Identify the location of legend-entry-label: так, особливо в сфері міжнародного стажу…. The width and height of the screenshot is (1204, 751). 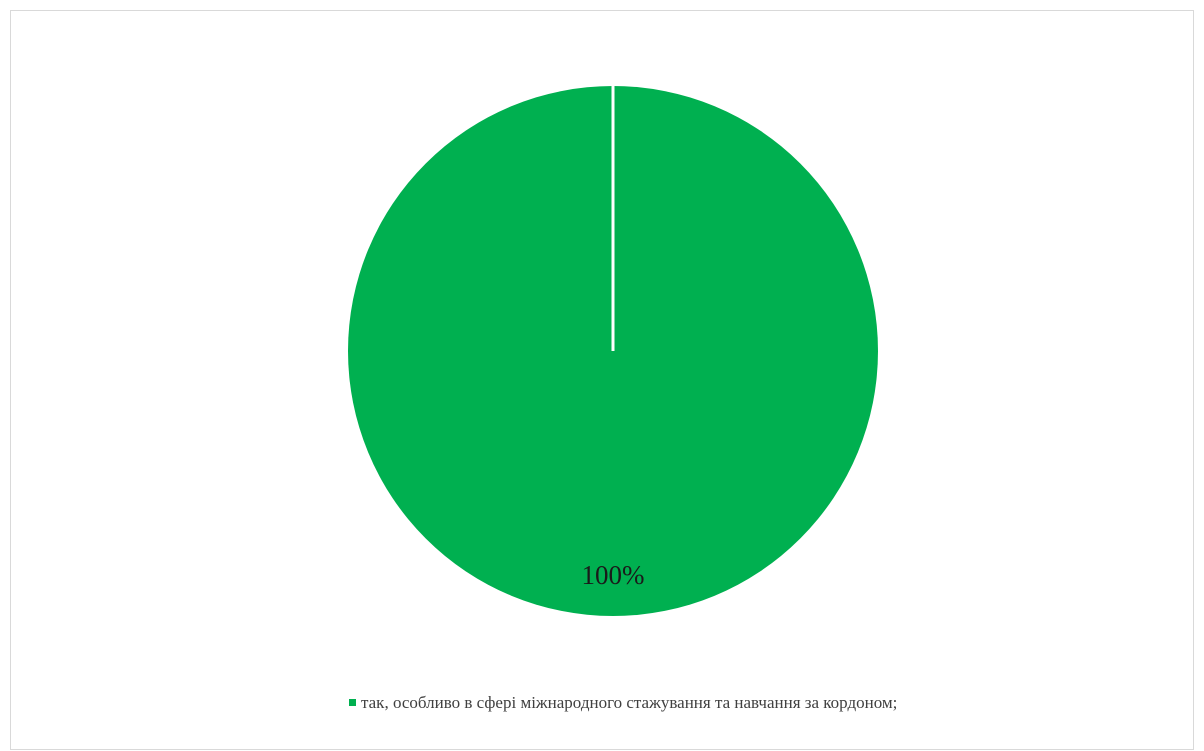
(629, 702).